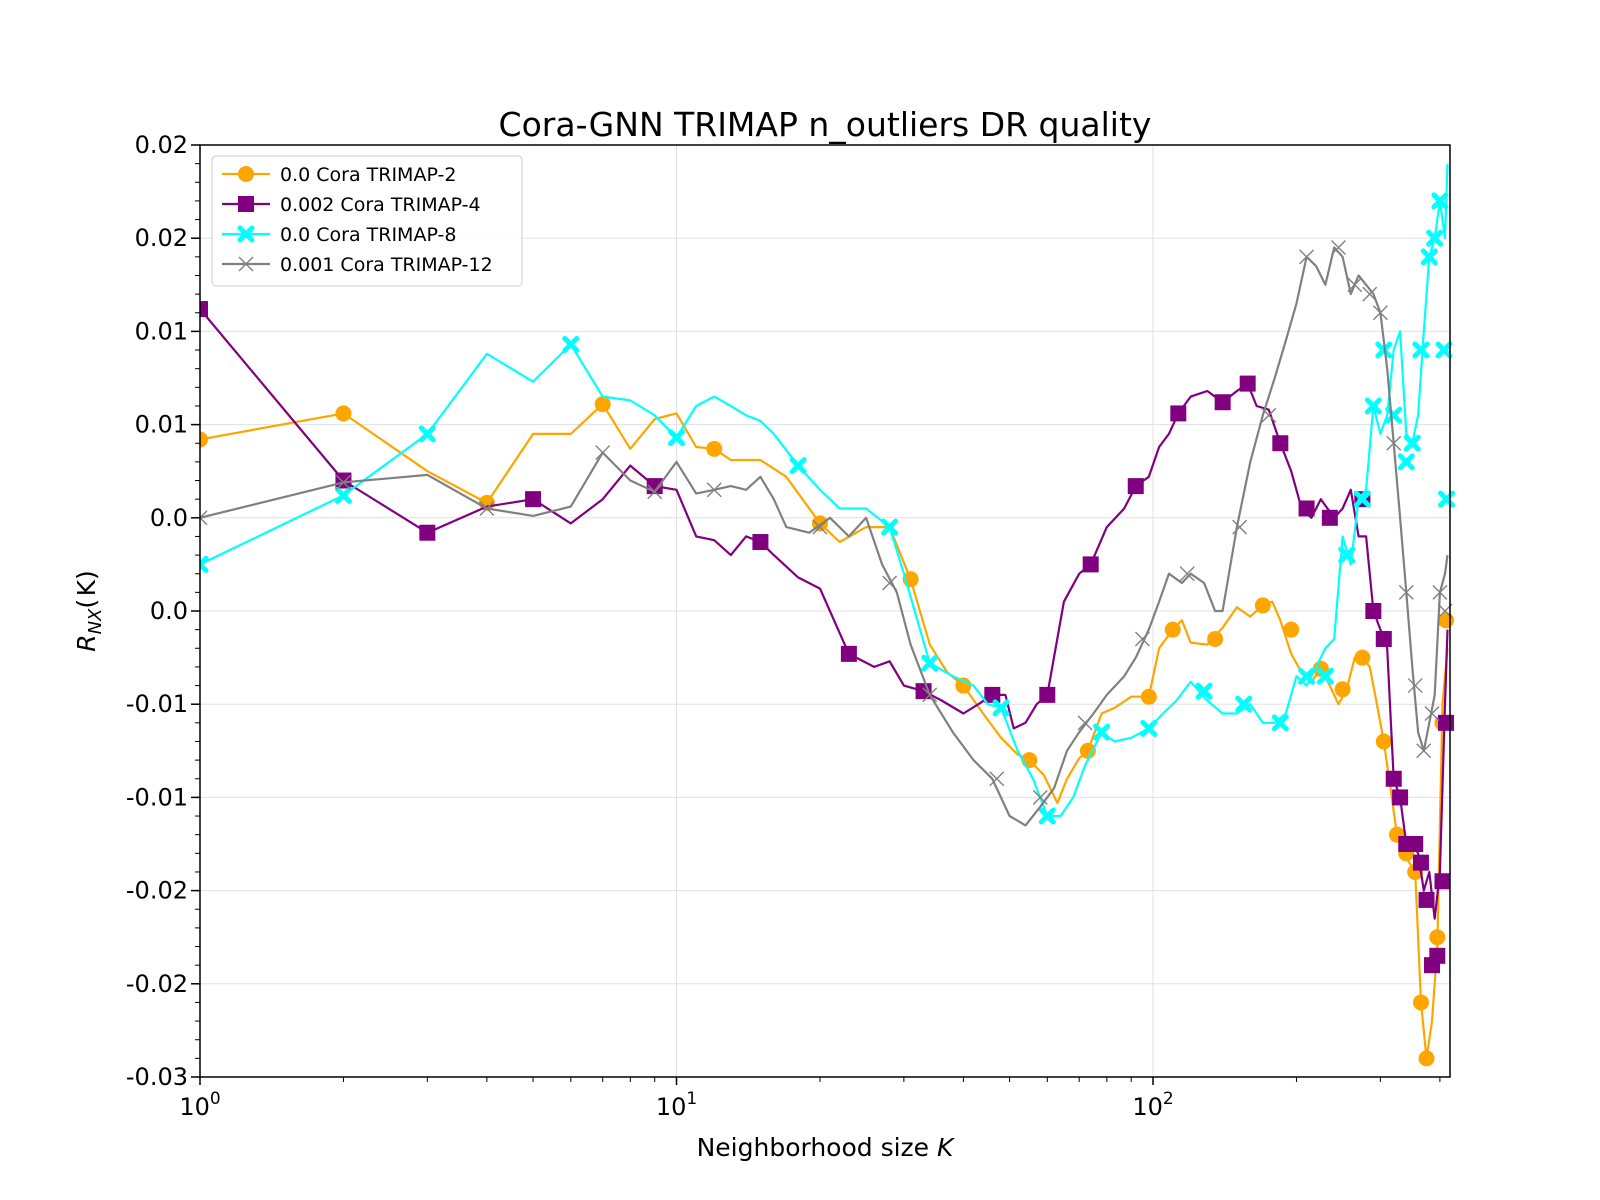  Describe the element at coordinates (161, 238) in the screenshot. I see `y-tick-label: 0.02` at that location.